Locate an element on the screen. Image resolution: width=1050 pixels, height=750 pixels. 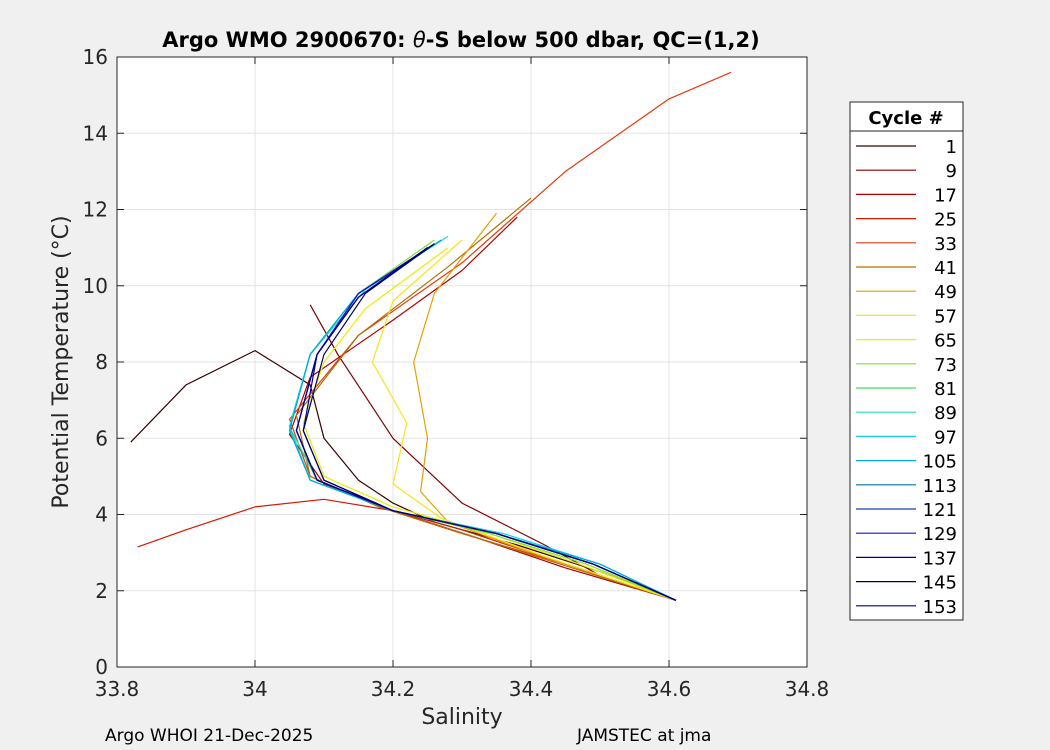
legend-entry-label: 49 is located at coordinates (945, 292).